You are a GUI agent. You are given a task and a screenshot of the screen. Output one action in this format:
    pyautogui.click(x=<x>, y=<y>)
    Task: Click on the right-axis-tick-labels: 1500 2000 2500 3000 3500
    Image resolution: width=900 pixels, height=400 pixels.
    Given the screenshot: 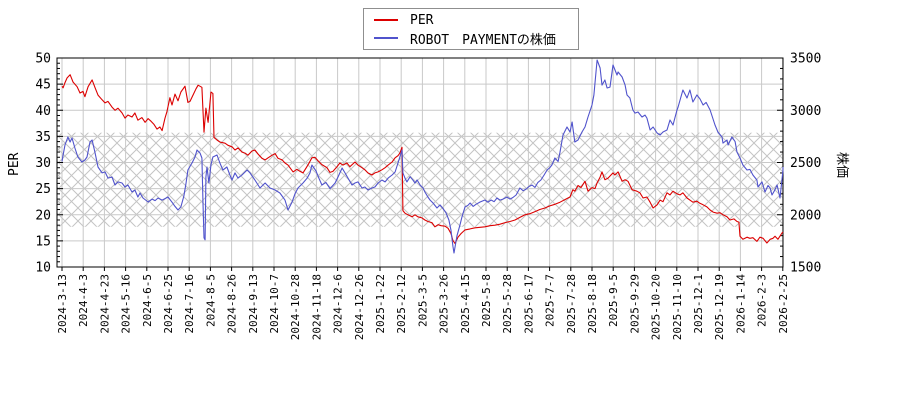 What is the action you would take?
    pyautogui.click(x=805, y=164)
    